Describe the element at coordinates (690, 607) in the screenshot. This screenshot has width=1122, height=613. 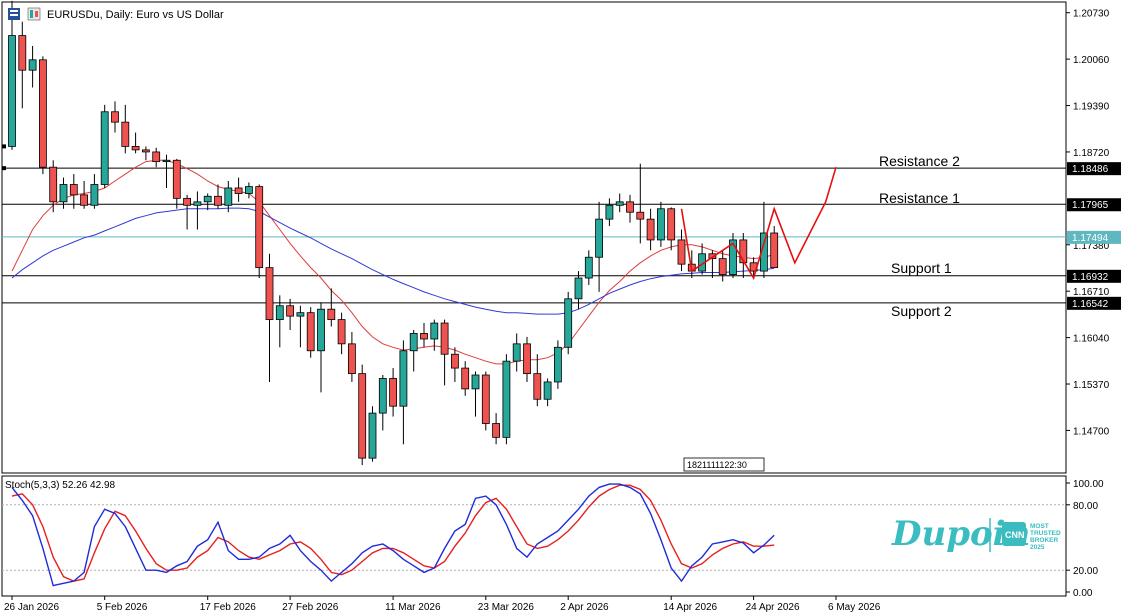
I see `time-tick-label: 14 Apr 2026` at that location.